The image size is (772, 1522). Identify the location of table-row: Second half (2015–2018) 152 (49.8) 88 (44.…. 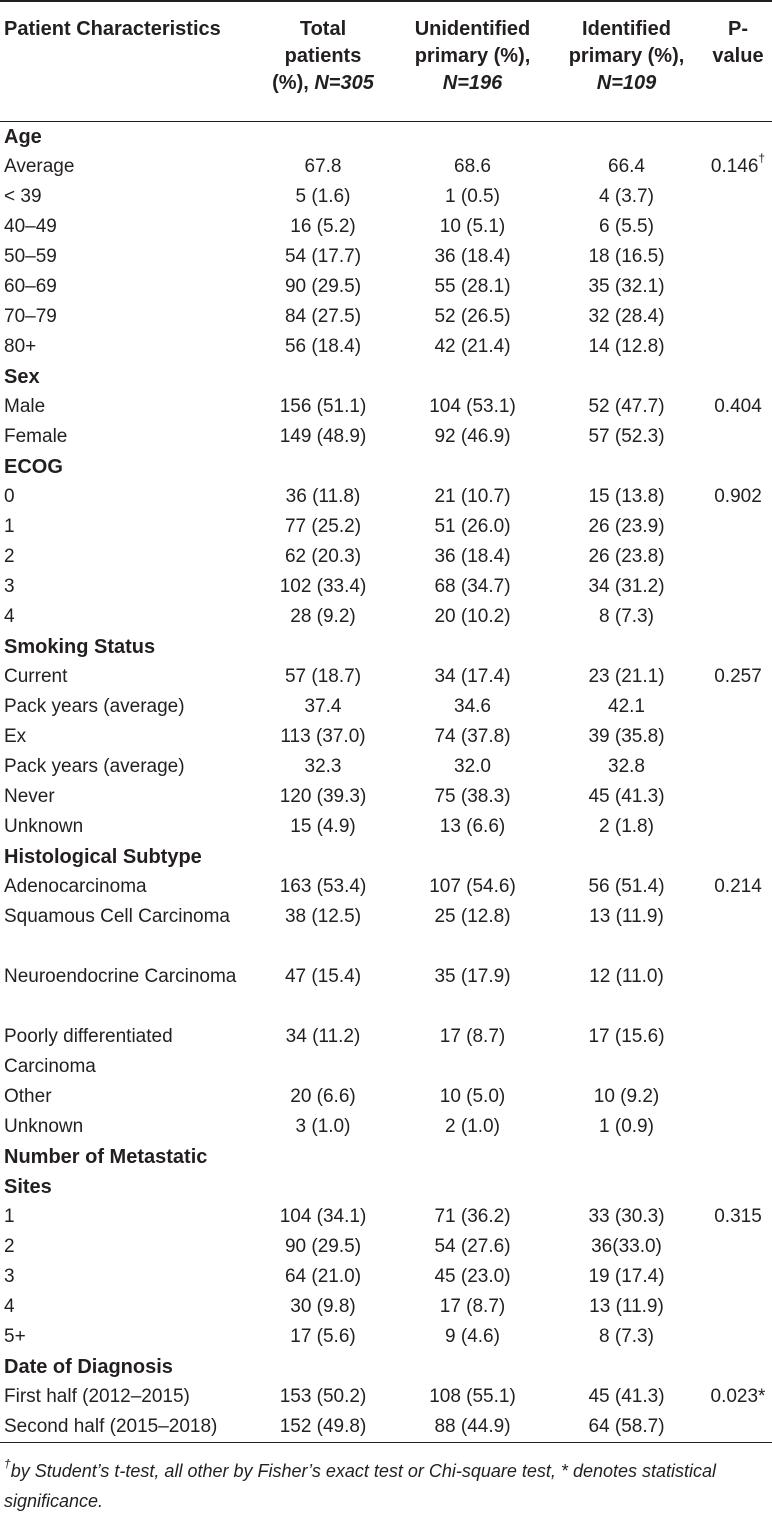
(386, 1427).